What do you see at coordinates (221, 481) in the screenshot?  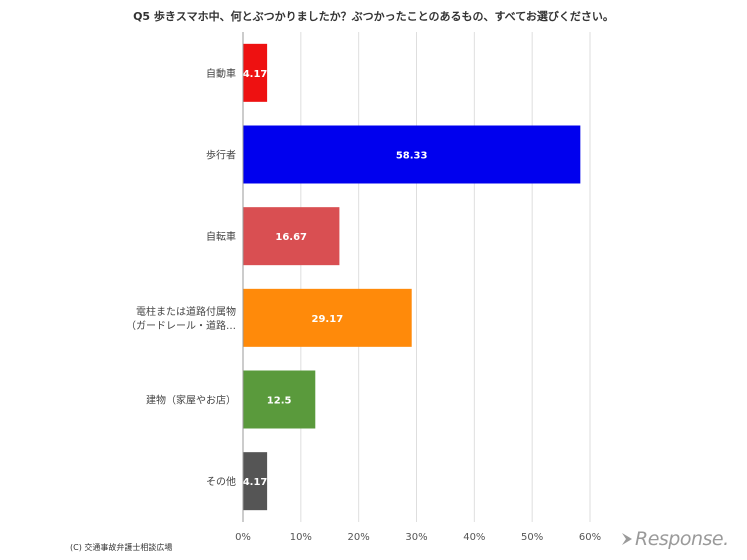 I see `category-label: その他` at bounding box center [221, 481].